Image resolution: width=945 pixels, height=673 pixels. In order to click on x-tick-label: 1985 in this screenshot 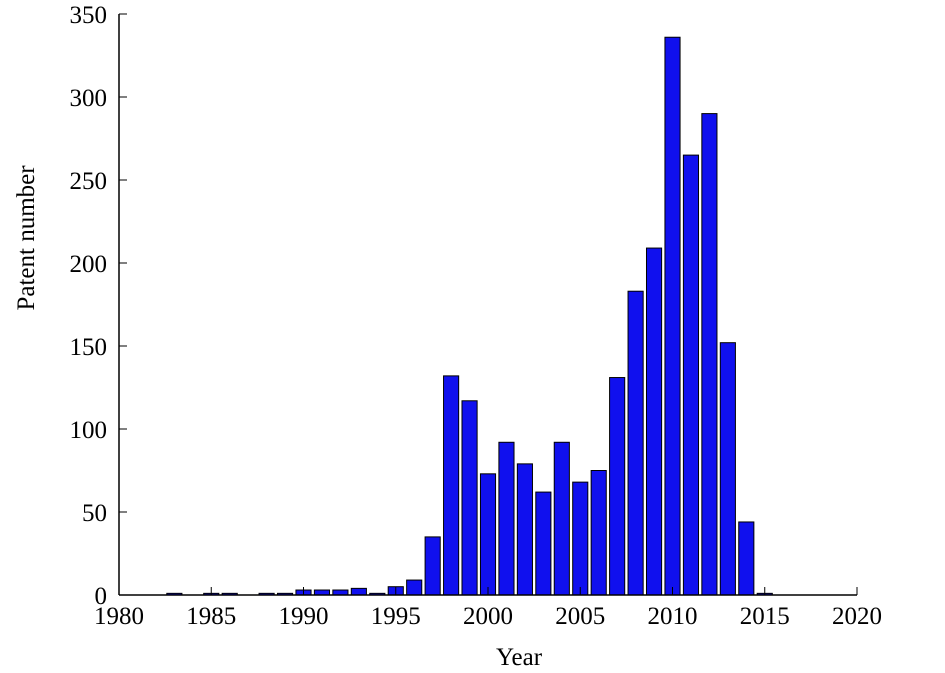, I will do `click(211, 616)`.